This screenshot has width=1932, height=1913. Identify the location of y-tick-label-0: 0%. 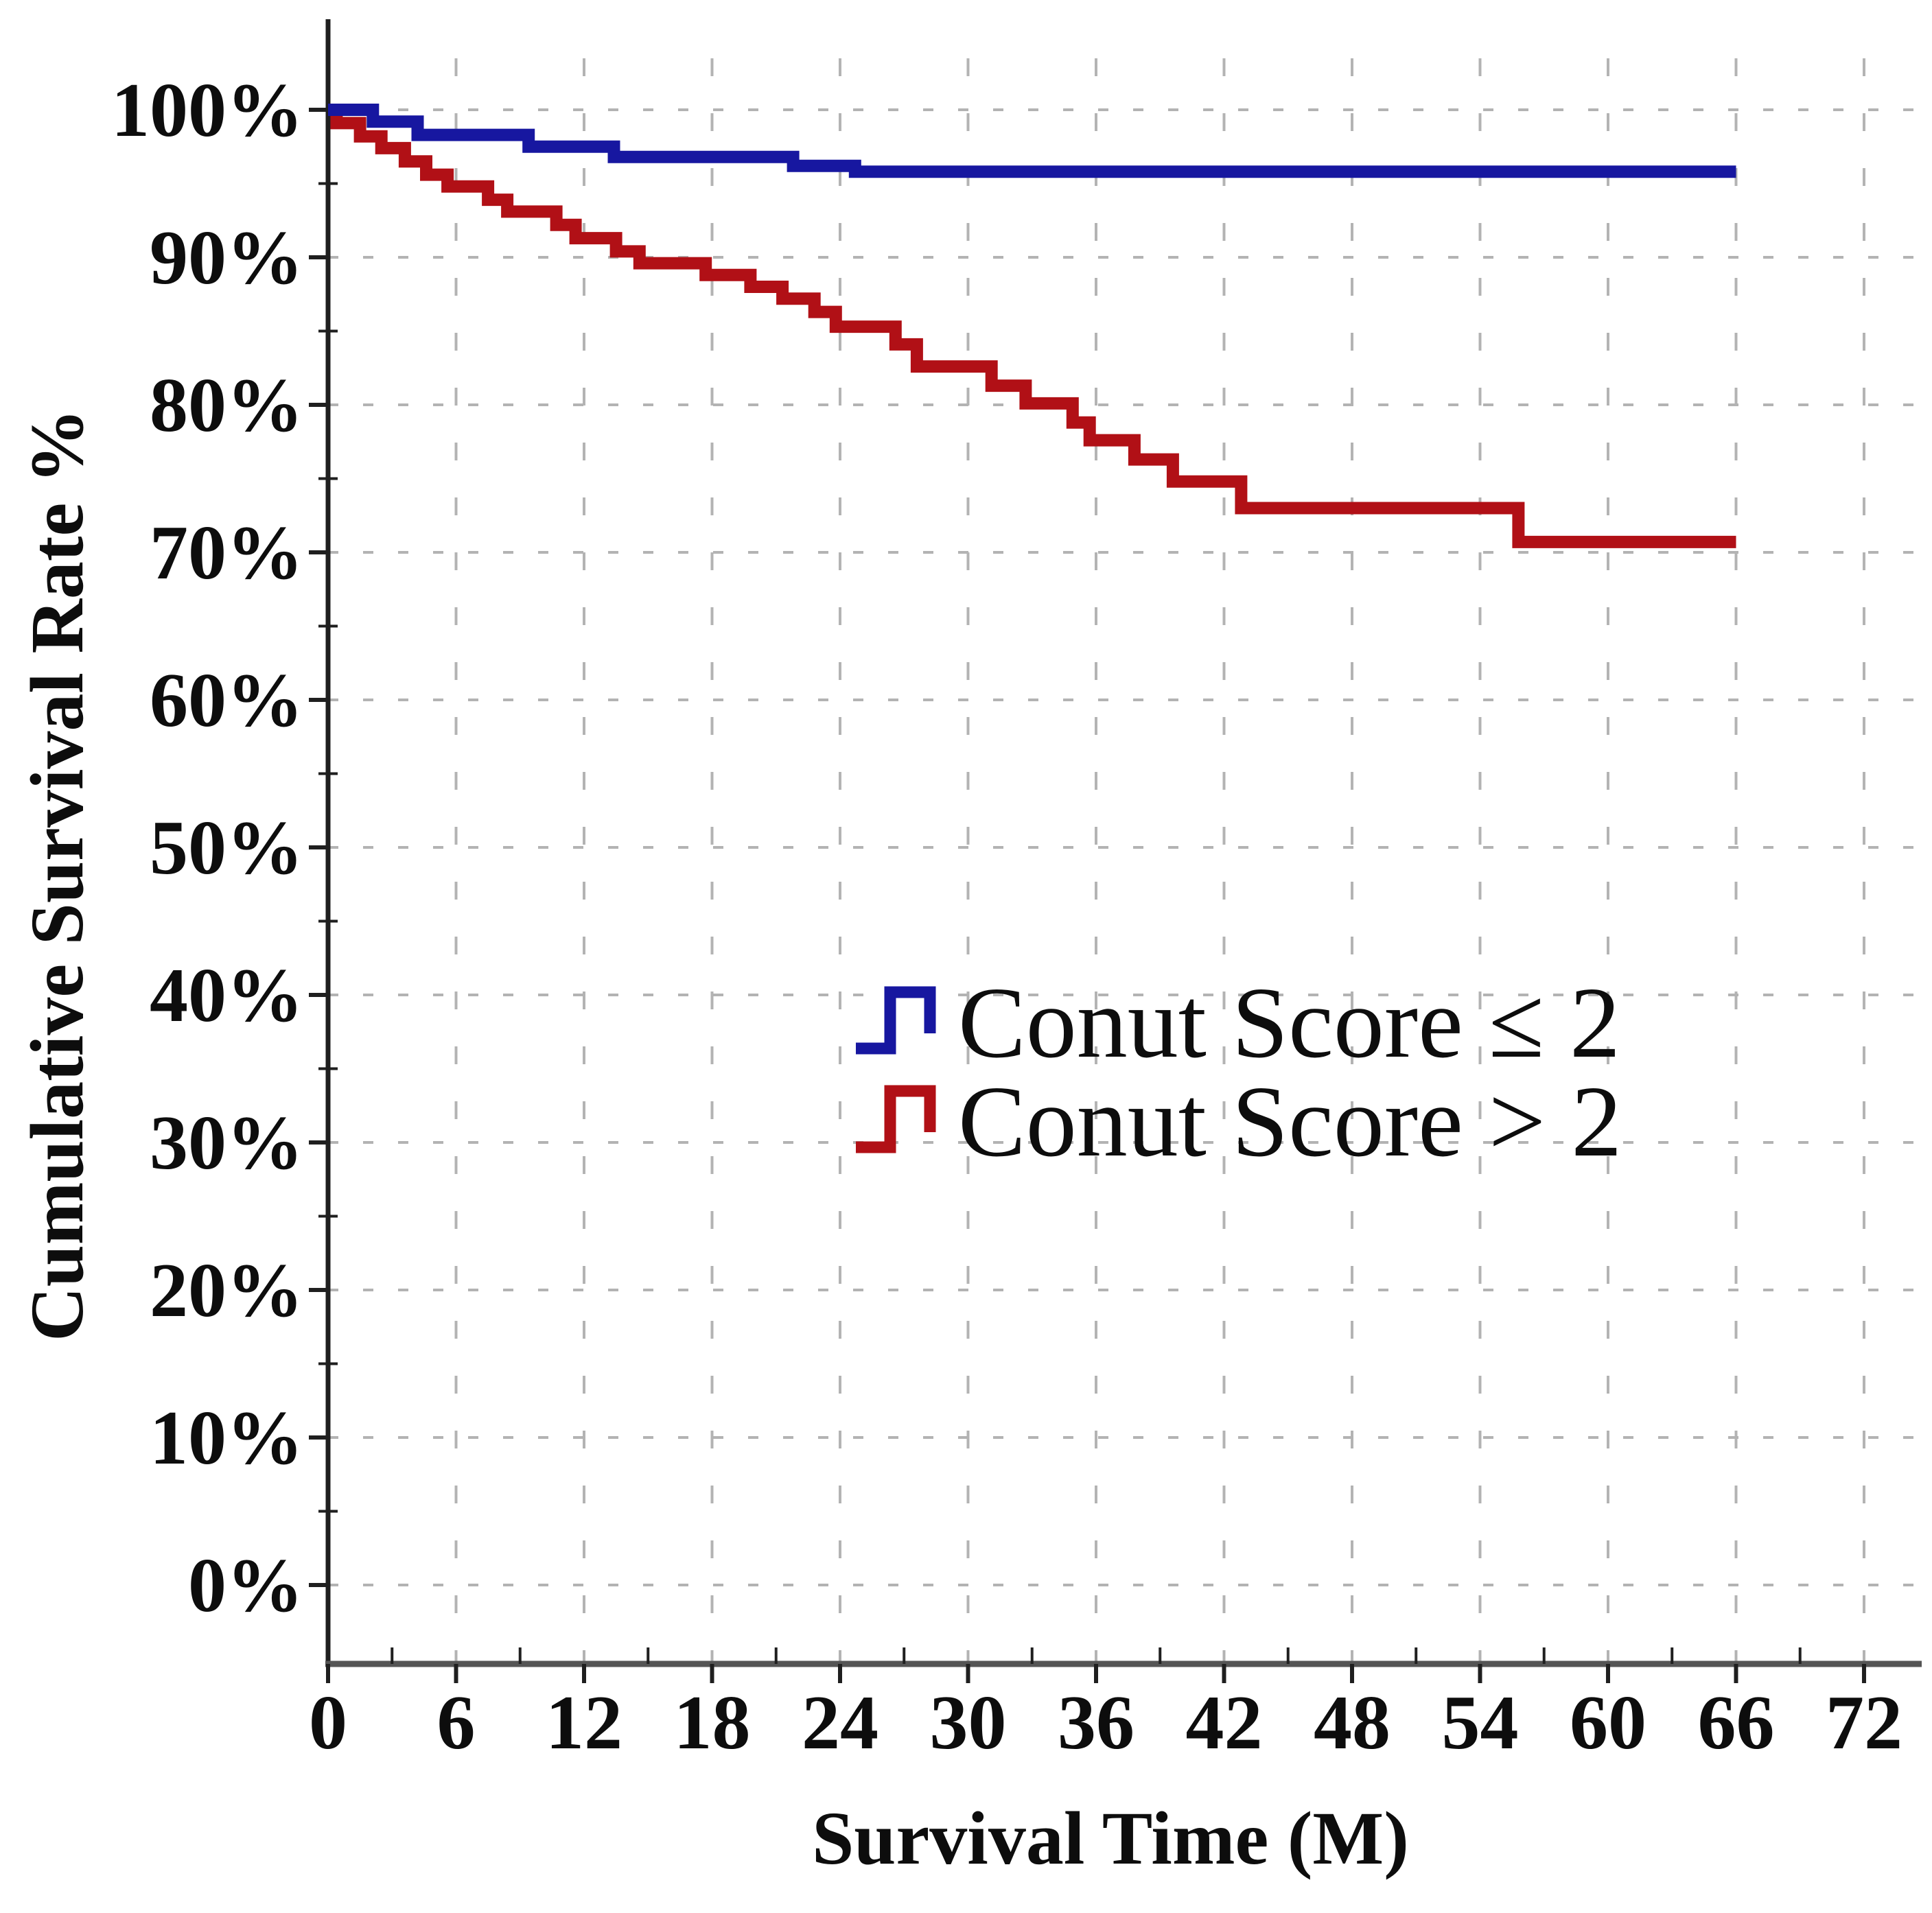
(246, 1585).